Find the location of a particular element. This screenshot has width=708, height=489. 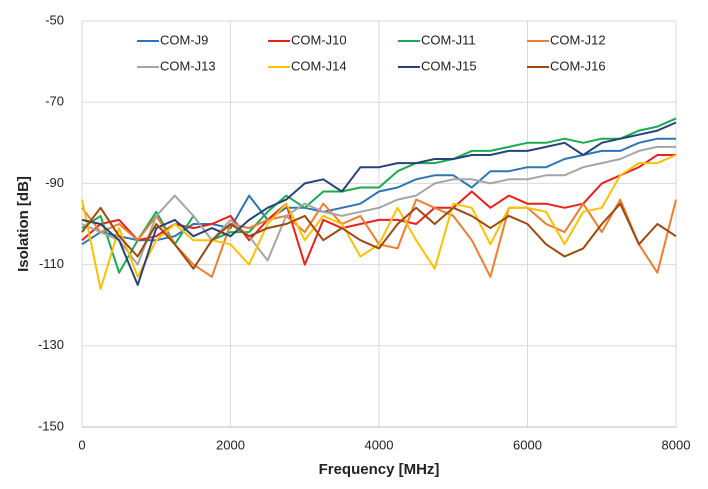

x-axis-title: Frequency [MHz] is located at coordinates (379, 469).